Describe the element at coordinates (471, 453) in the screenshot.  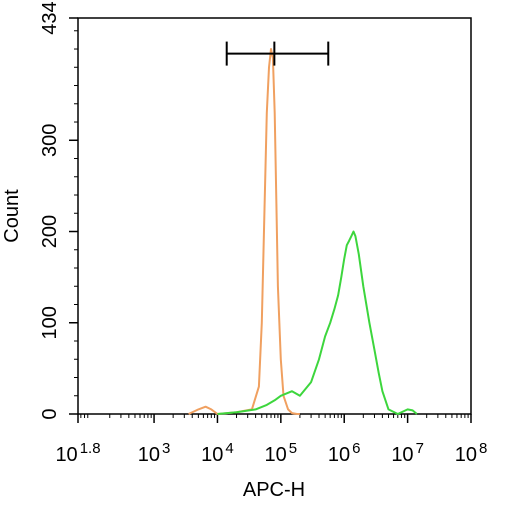
I see `x-tick-label: 10 8` at that location.